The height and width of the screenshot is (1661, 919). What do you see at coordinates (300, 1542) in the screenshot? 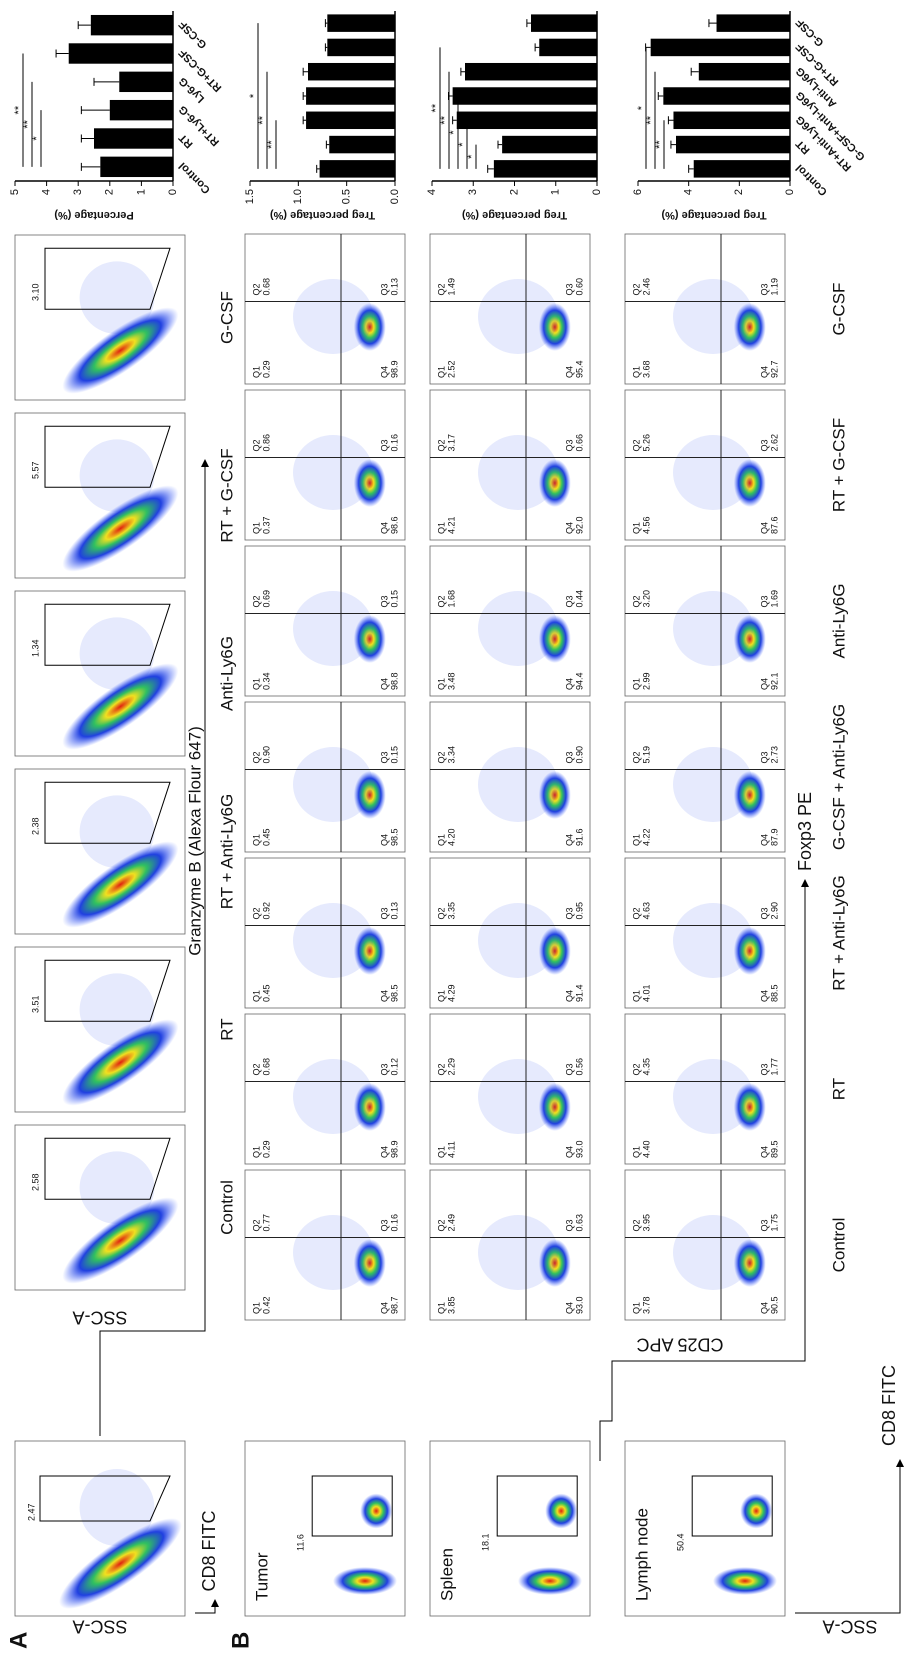
I see `gate-value: 11.6` at bounding box center [300, 1542].